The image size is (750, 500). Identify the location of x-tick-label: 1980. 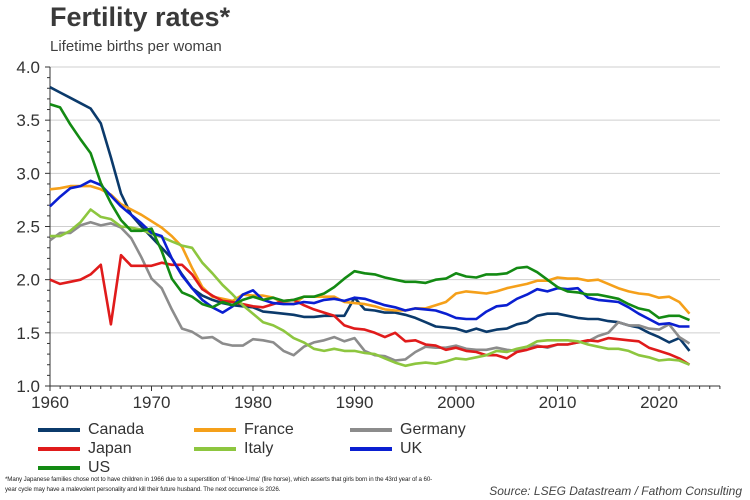
(253, 402).